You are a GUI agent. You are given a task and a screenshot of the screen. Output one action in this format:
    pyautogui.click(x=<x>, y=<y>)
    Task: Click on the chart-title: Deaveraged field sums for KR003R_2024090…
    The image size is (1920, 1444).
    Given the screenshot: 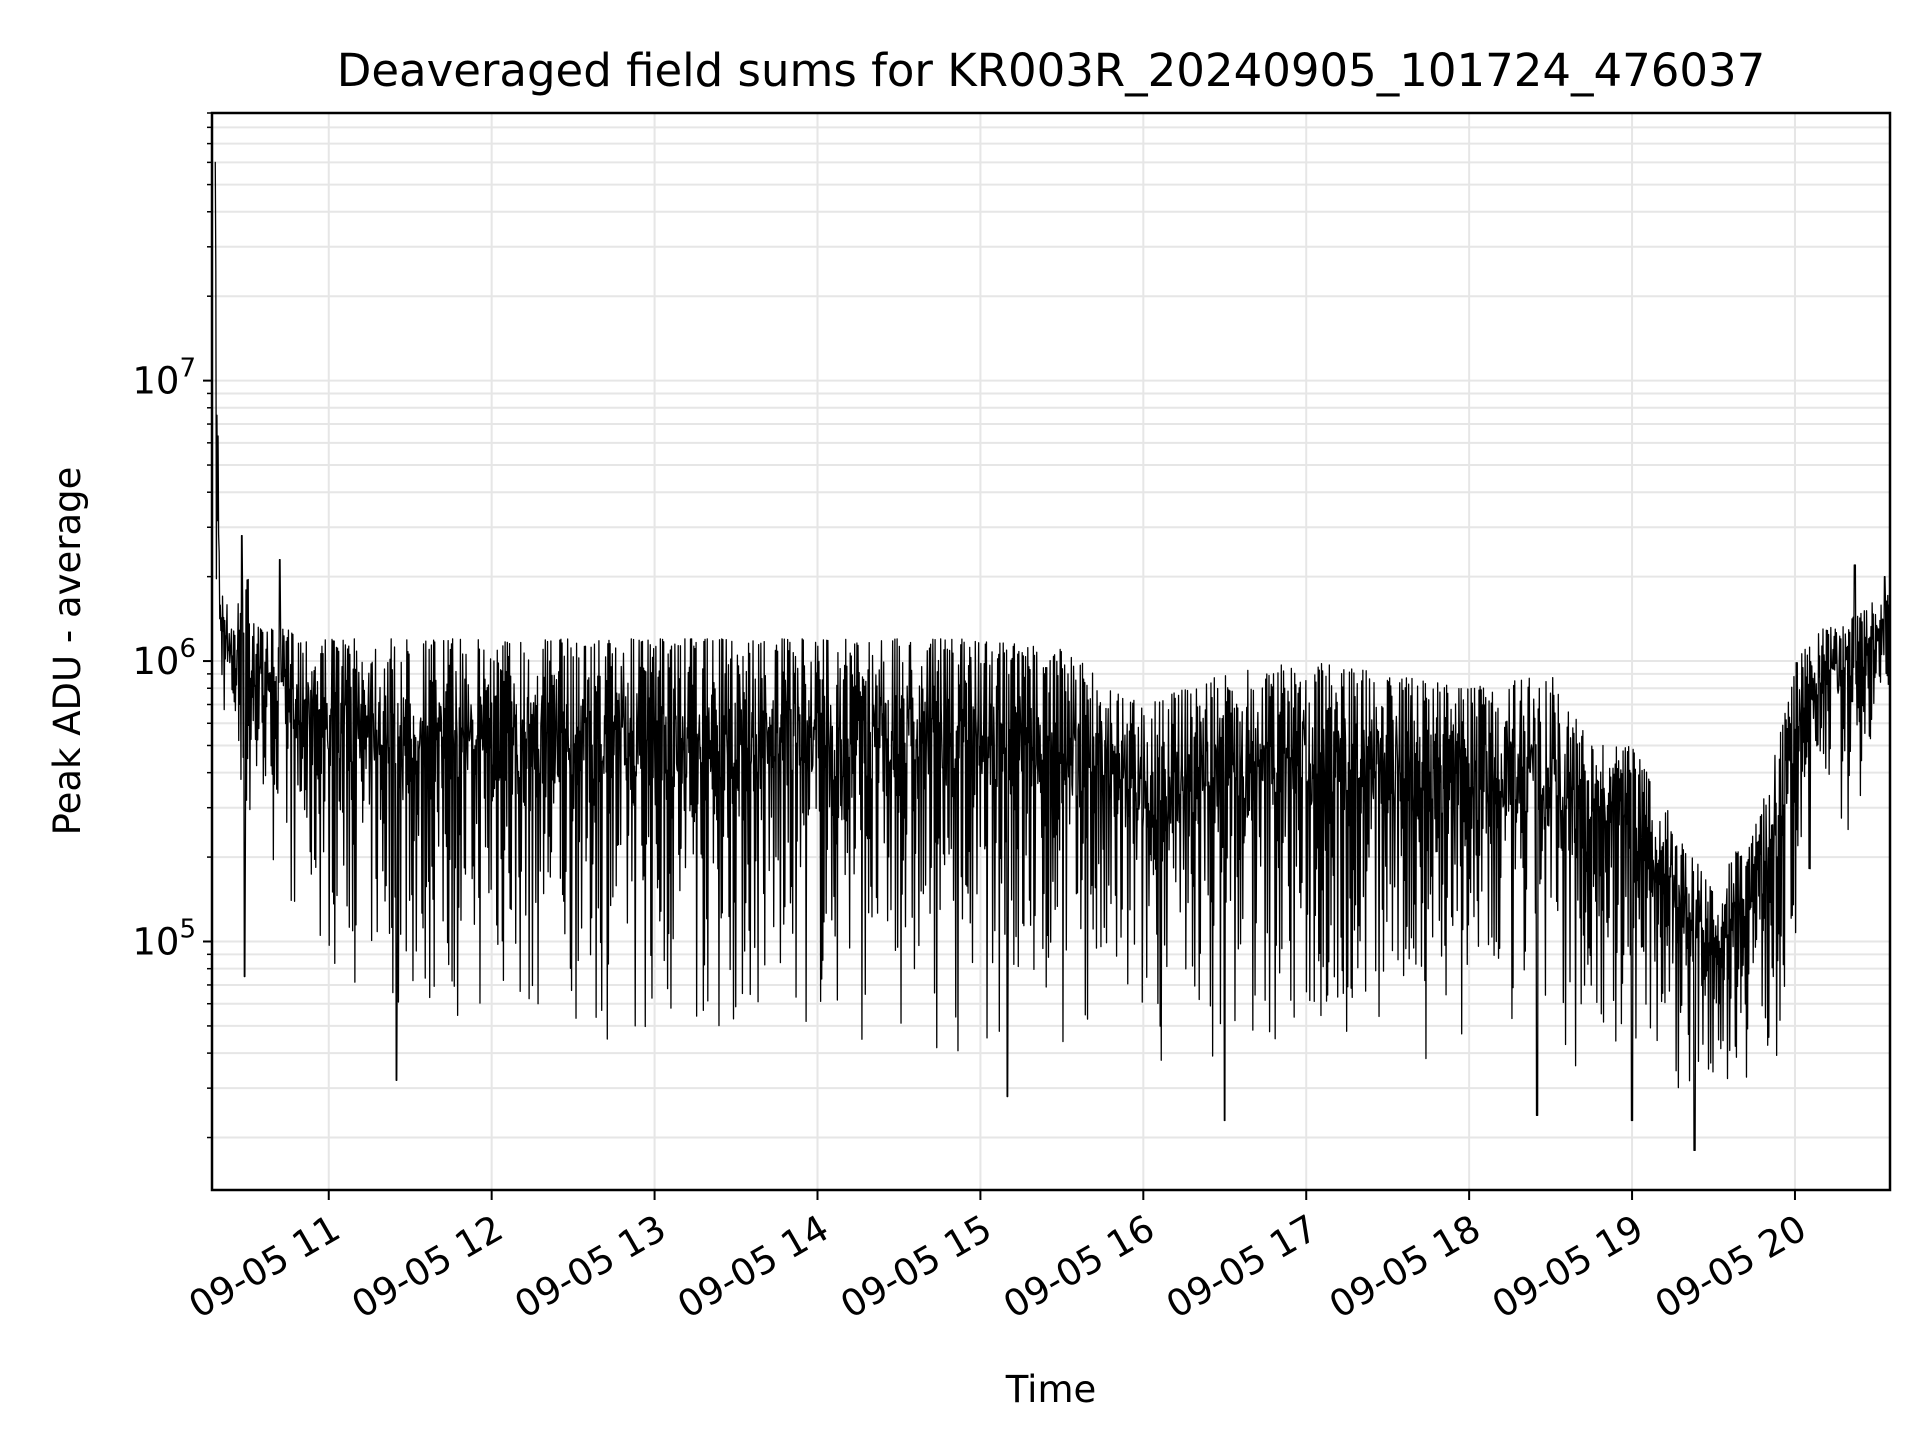 What is the action you would take?
    pyautogui.click(x=1051, y=70)
    